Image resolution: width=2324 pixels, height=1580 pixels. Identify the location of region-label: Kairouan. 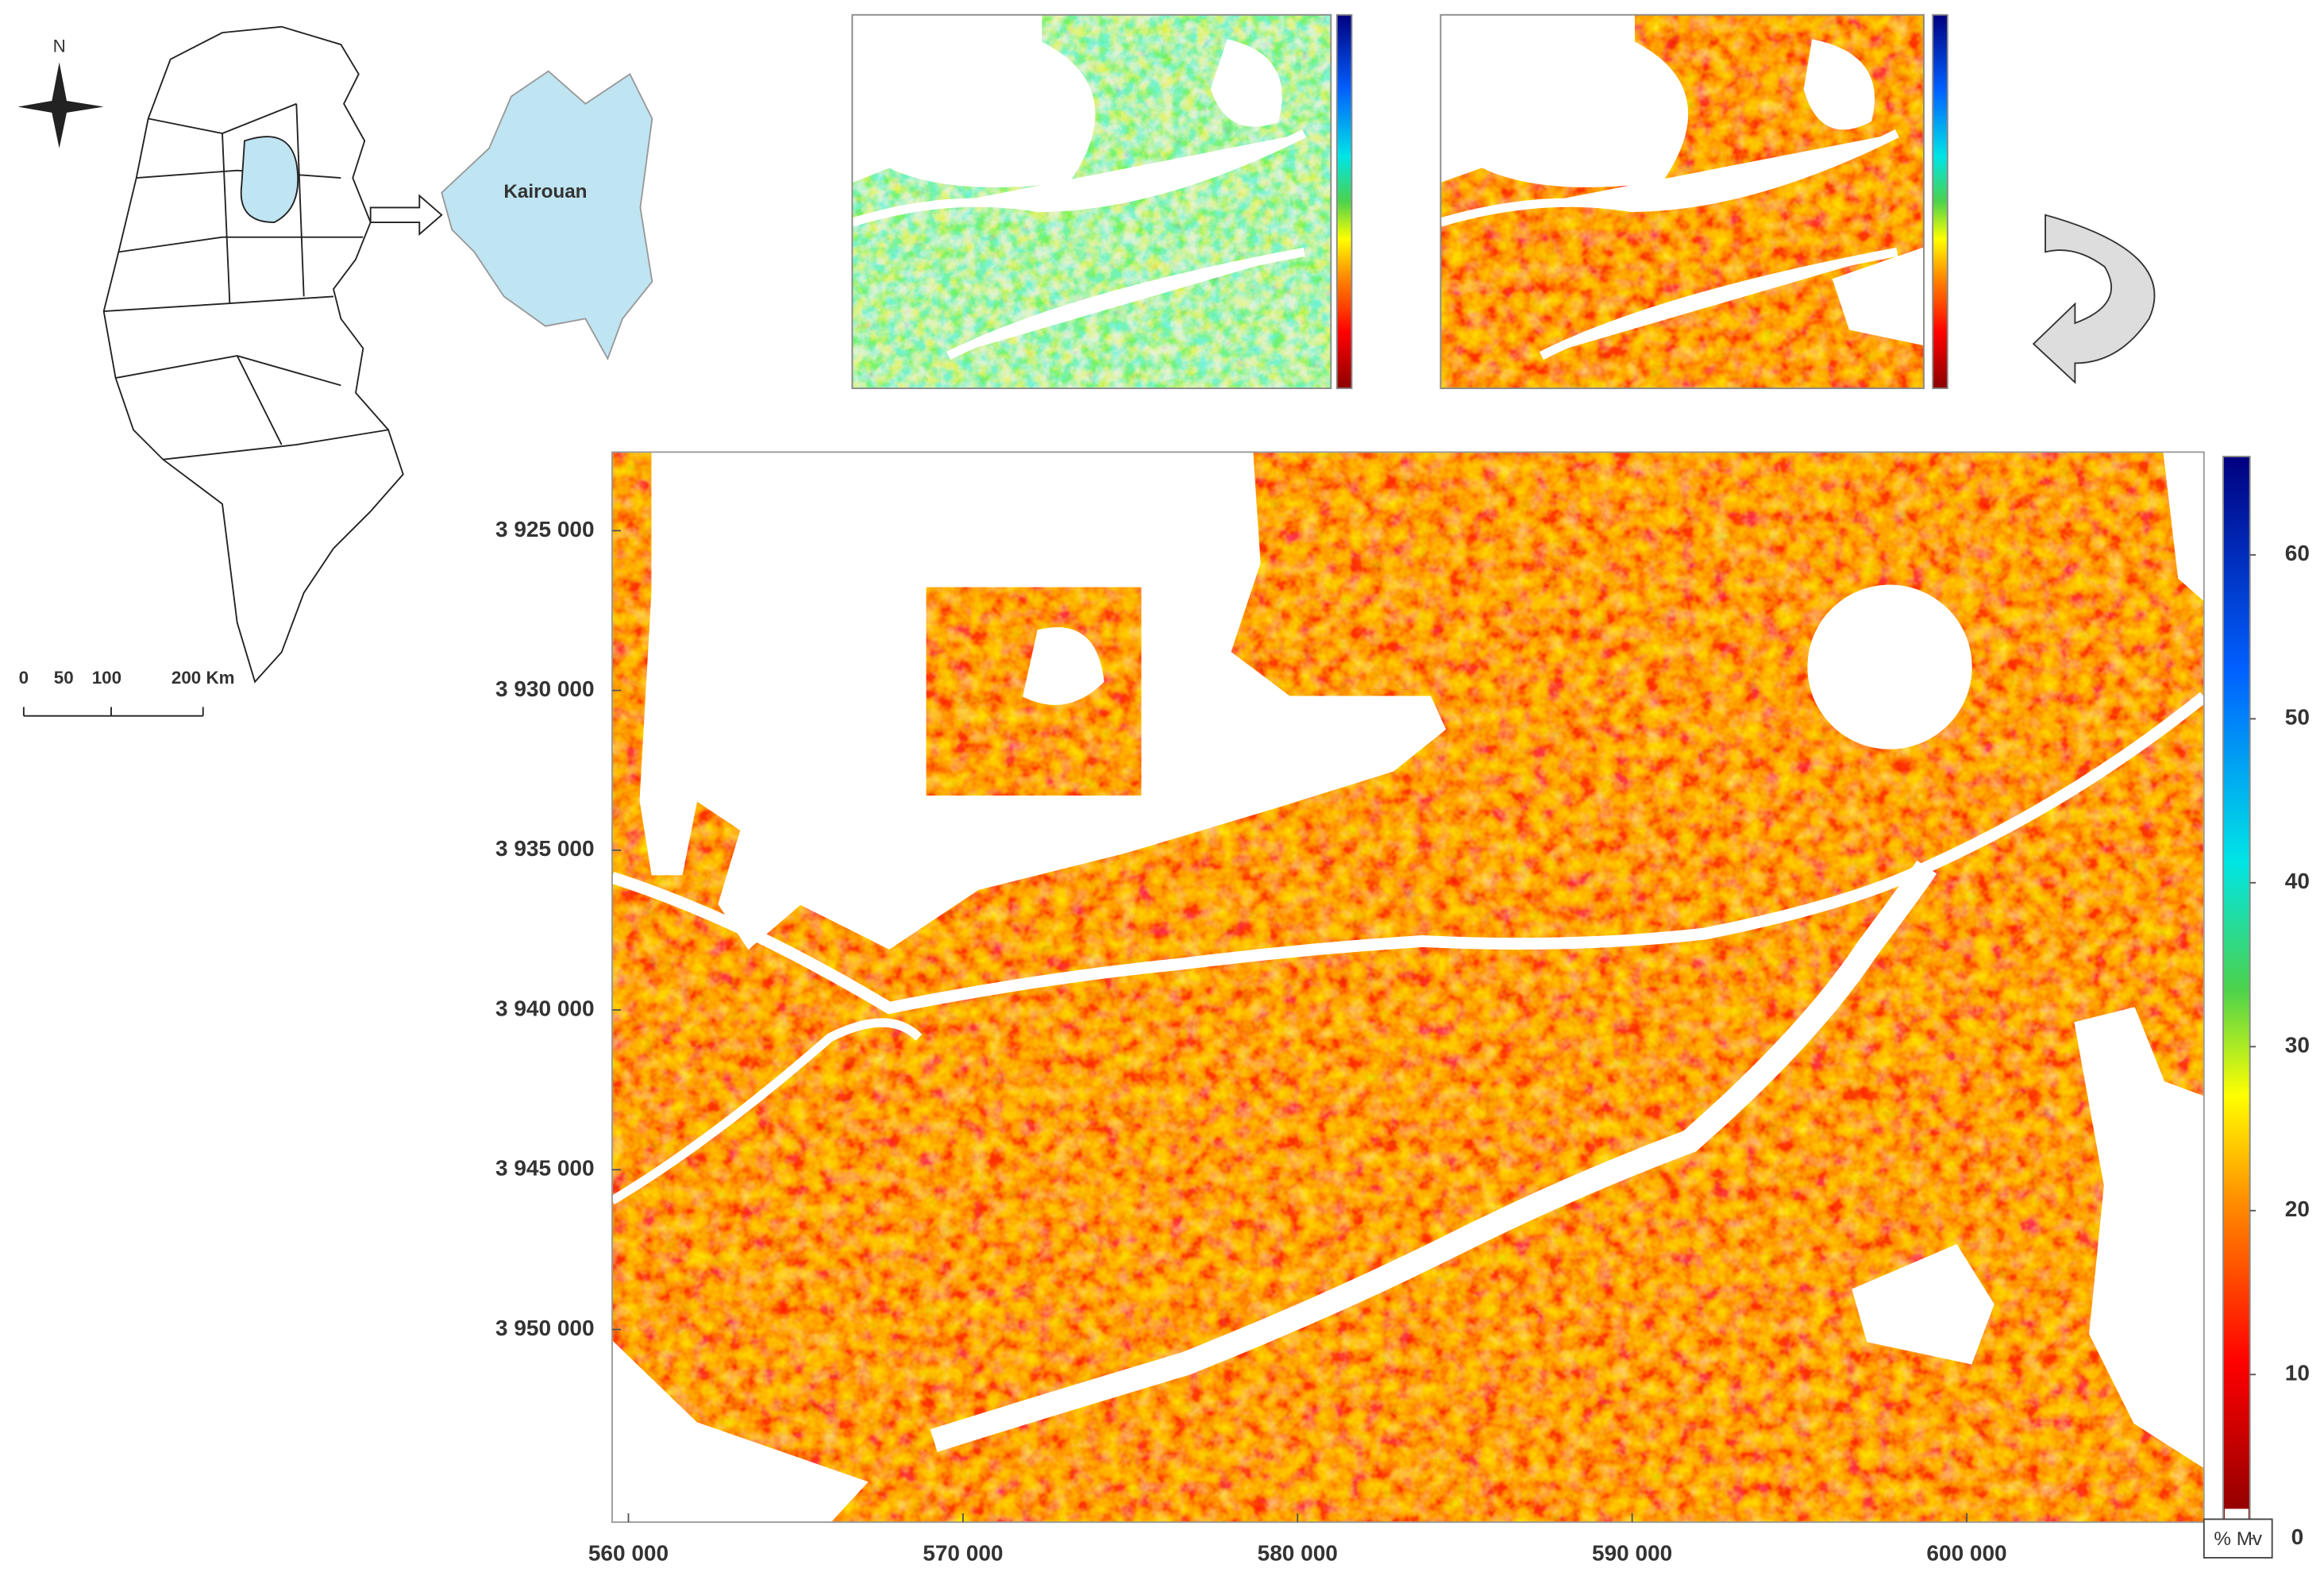
(545, 191).